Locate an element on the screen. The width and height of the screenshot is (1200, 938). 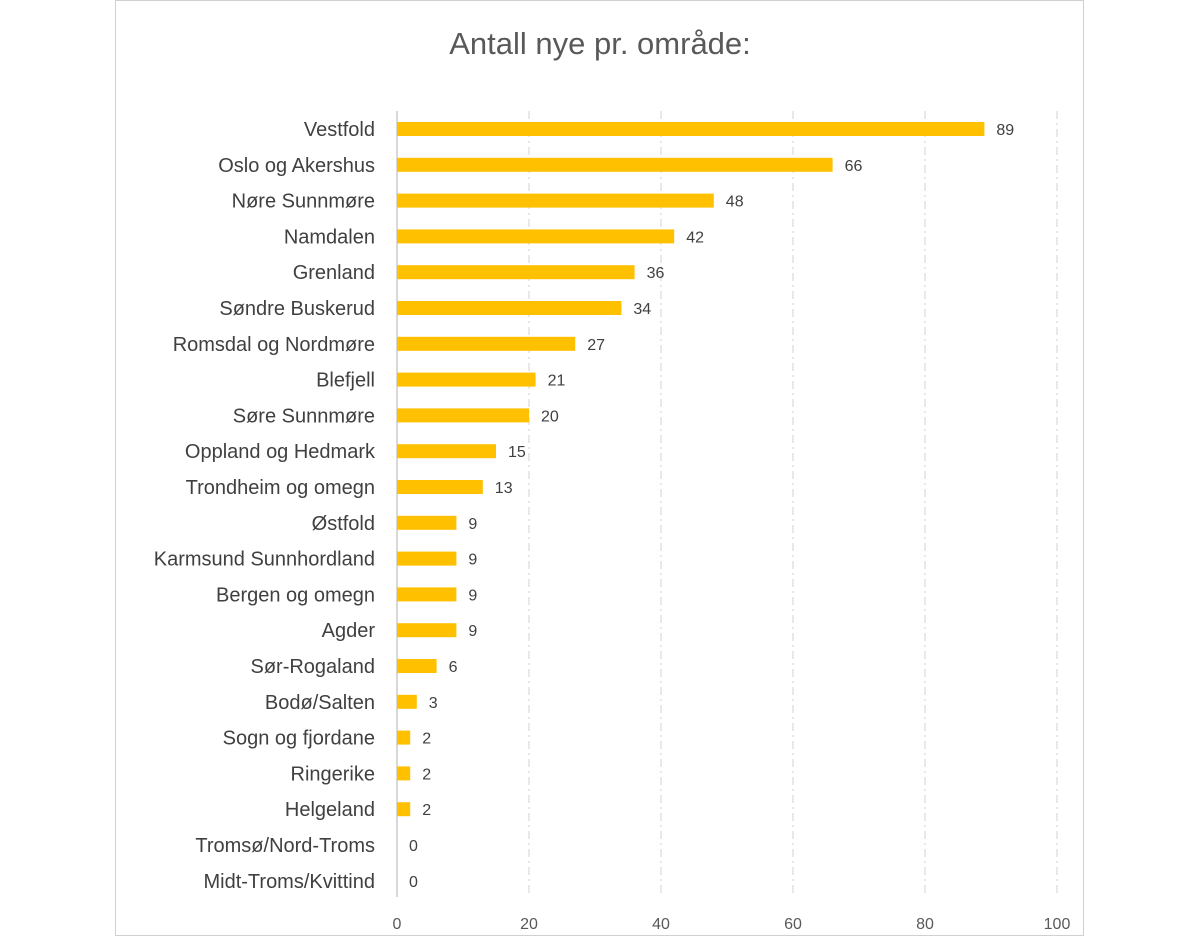
category-label: Oppland og Hedmark is located at coordinates (280, 452).